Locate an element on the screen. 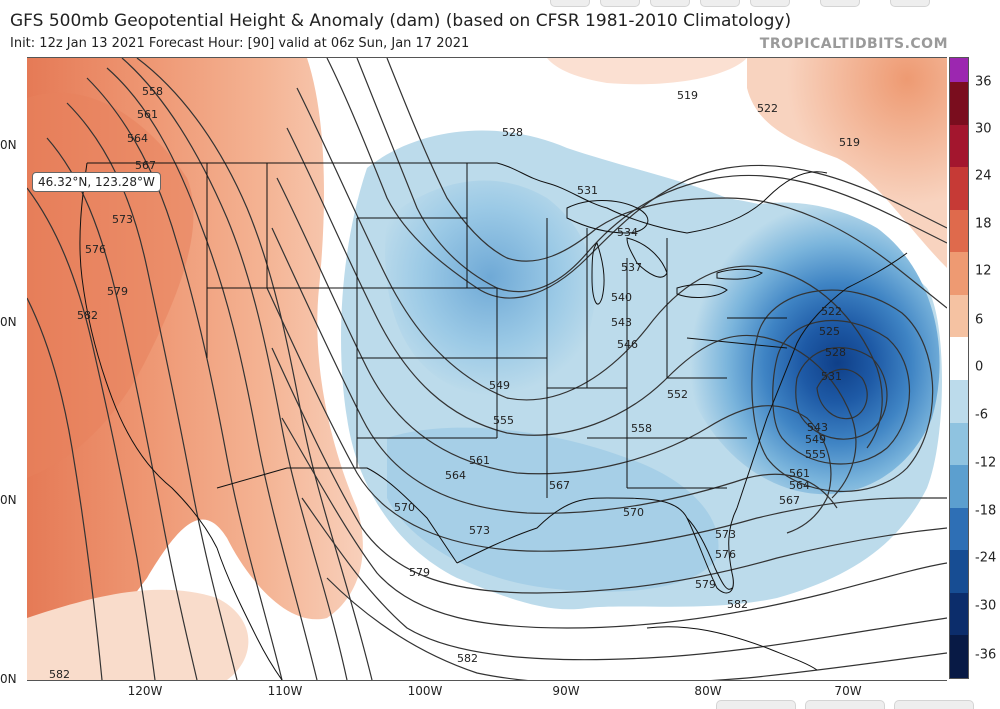 The width and height of the screenshot is (1000, 709). warm-anomaly-northeast is located at coordinates (847, 163).